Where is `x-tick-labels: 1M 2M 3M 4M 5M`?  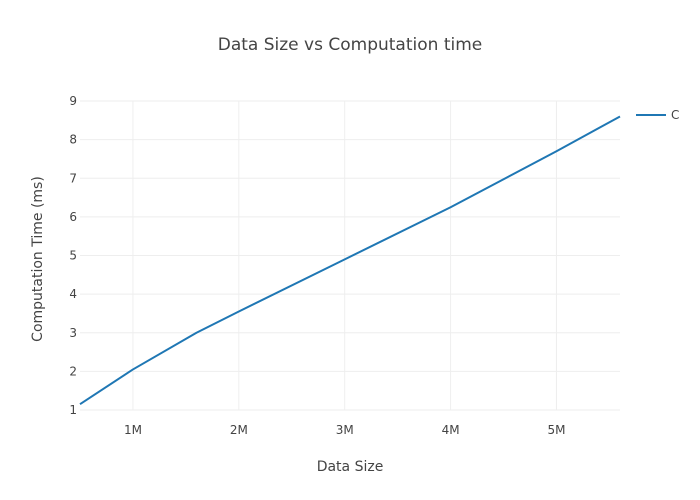
x-tick-labels: 1M 2M 3M 4M 5M is located at coordinates (345, 430).